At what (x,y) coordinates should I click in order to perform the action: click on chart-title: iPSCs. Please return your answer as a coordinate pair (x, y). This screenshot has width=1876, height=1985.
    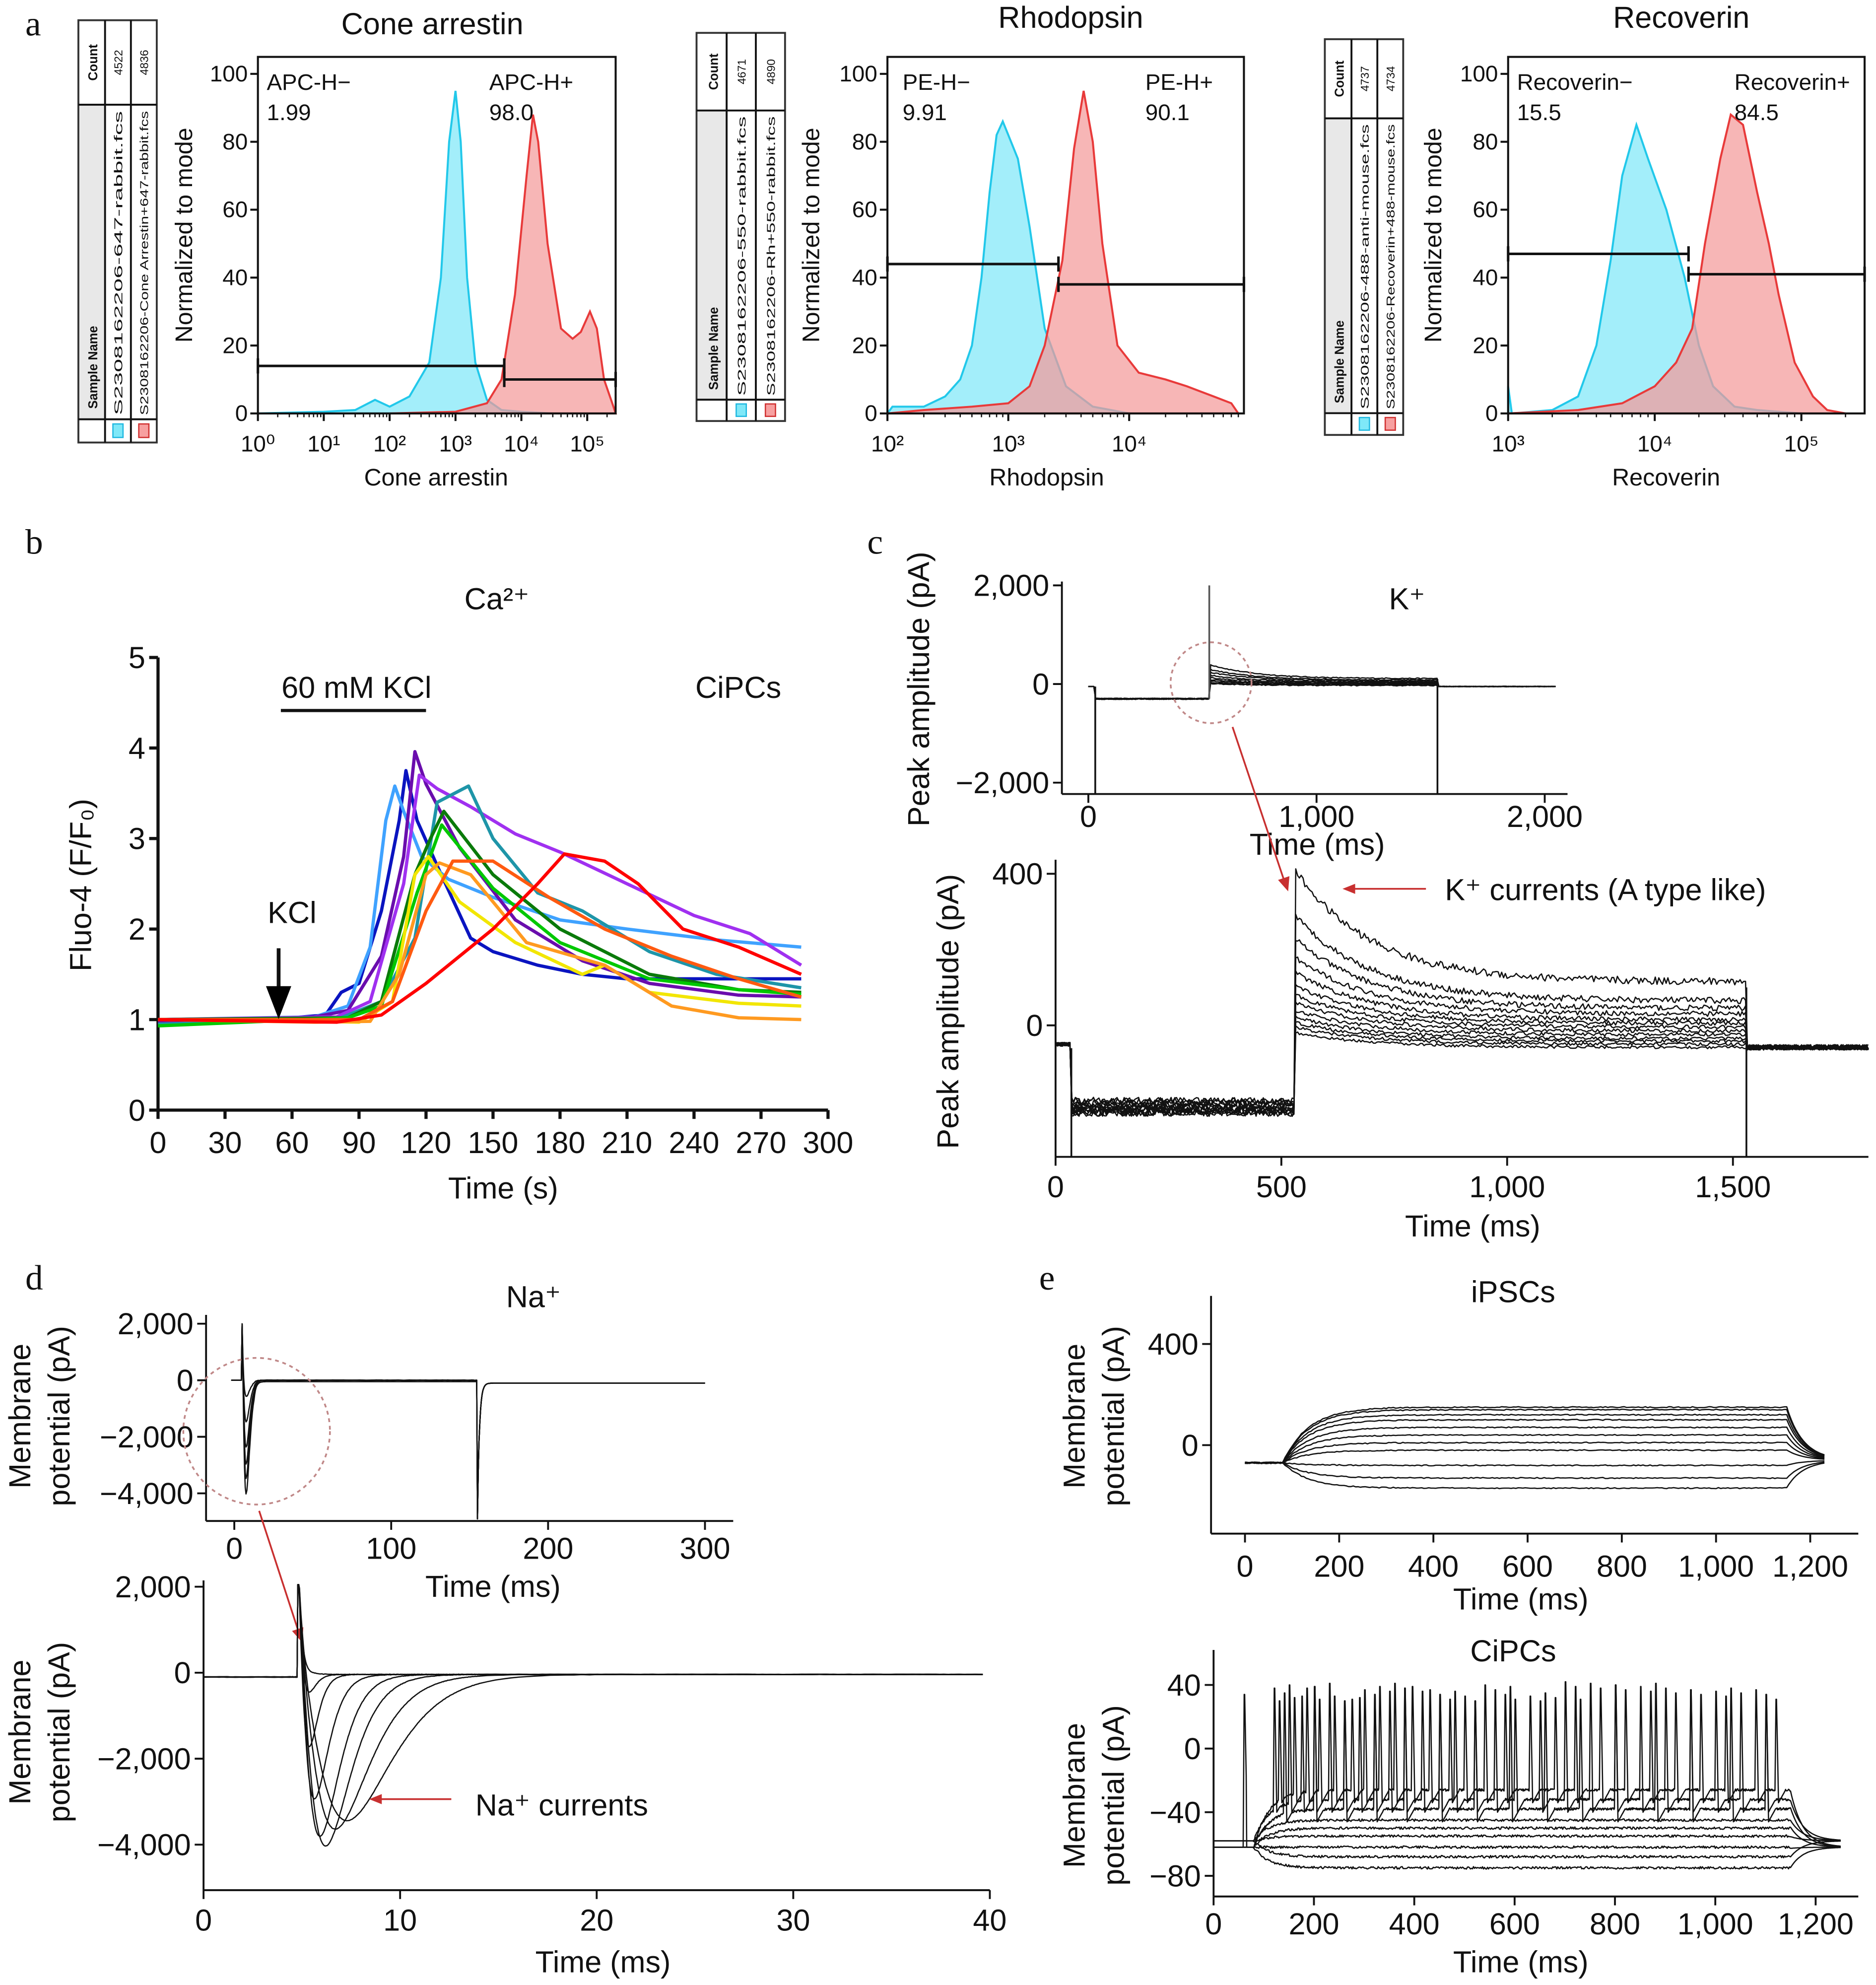
    Looking at the image, I should click on (1513, 1292).